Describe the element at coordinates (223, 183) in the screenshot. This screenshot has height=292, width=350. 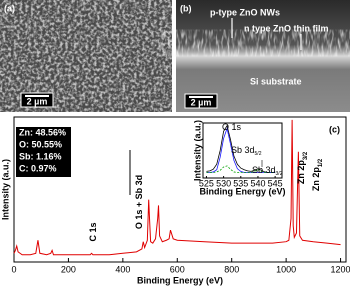
I see `x-tick-label: 530` at that location.